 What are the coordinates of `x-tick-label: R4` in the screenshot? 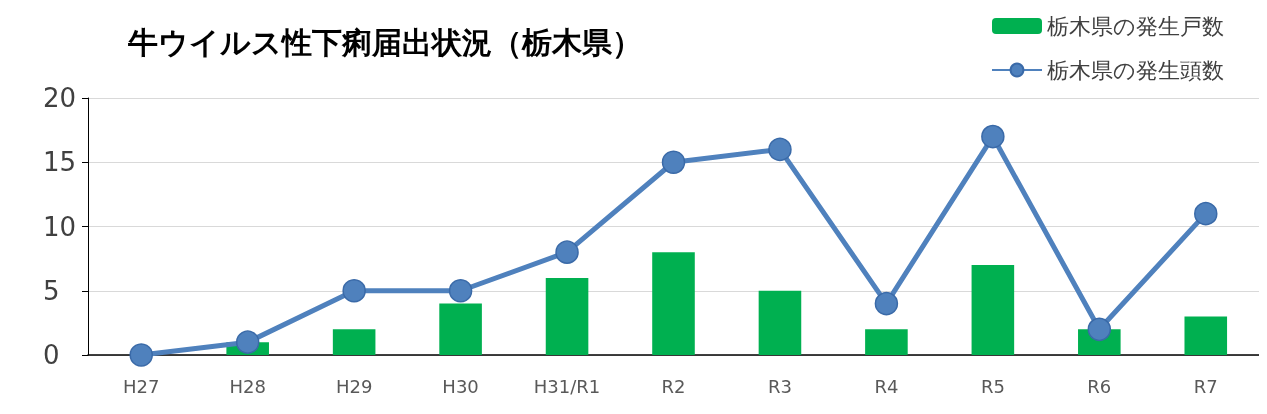 It's located at (886, 386).